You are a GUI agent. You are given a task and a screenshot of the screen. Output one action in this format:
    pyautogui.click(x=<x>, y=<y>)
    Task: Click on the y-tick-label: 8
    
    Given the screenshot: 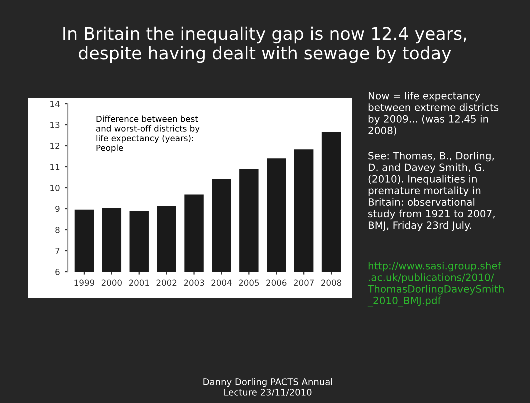 What is the action you would take?
    pyautogui.click(x=58, y=230)
    